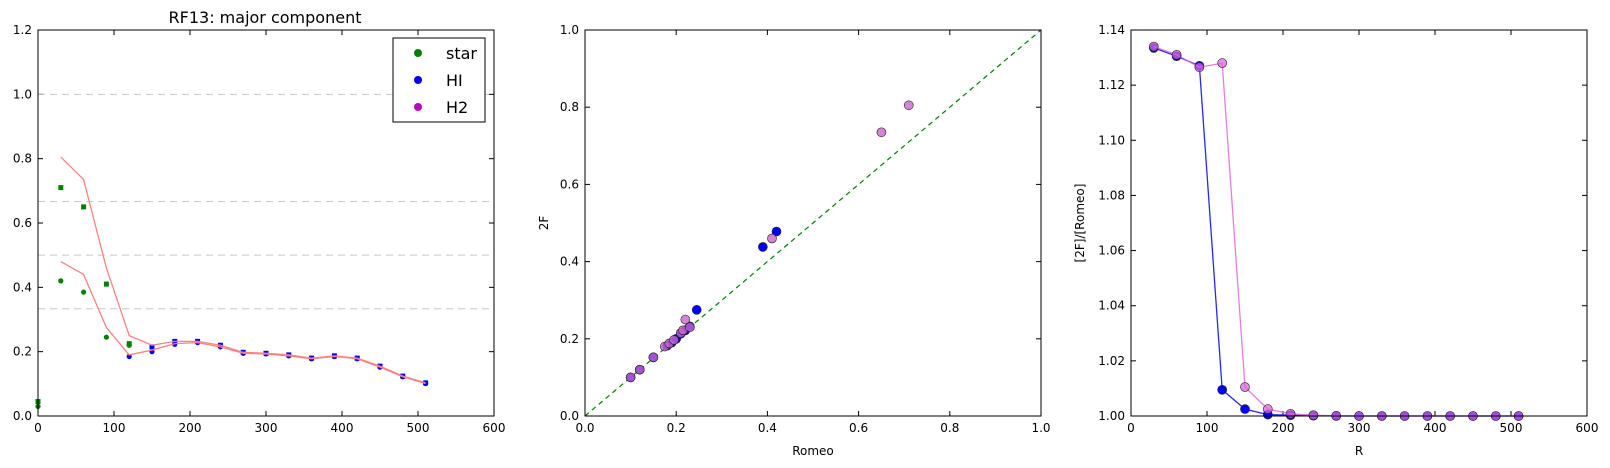  Describe the element at coordinates (1111, 85) in the screenshot. I see `y-tick-label: 1.12` at that location.